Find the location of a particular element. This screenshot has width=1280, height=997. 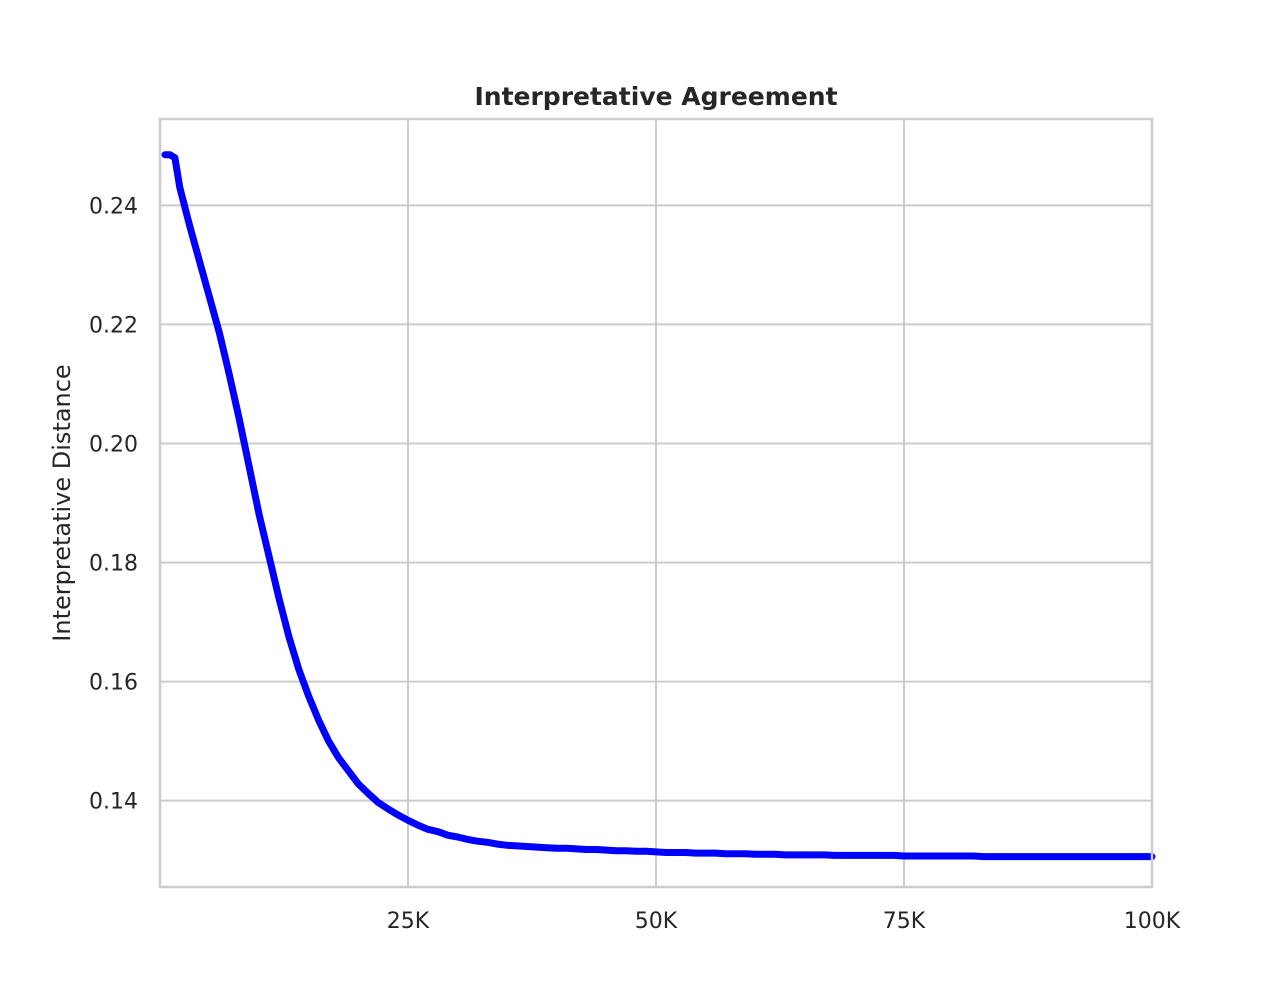

x-tick-label: 75K is located at coordinates (904, 921).